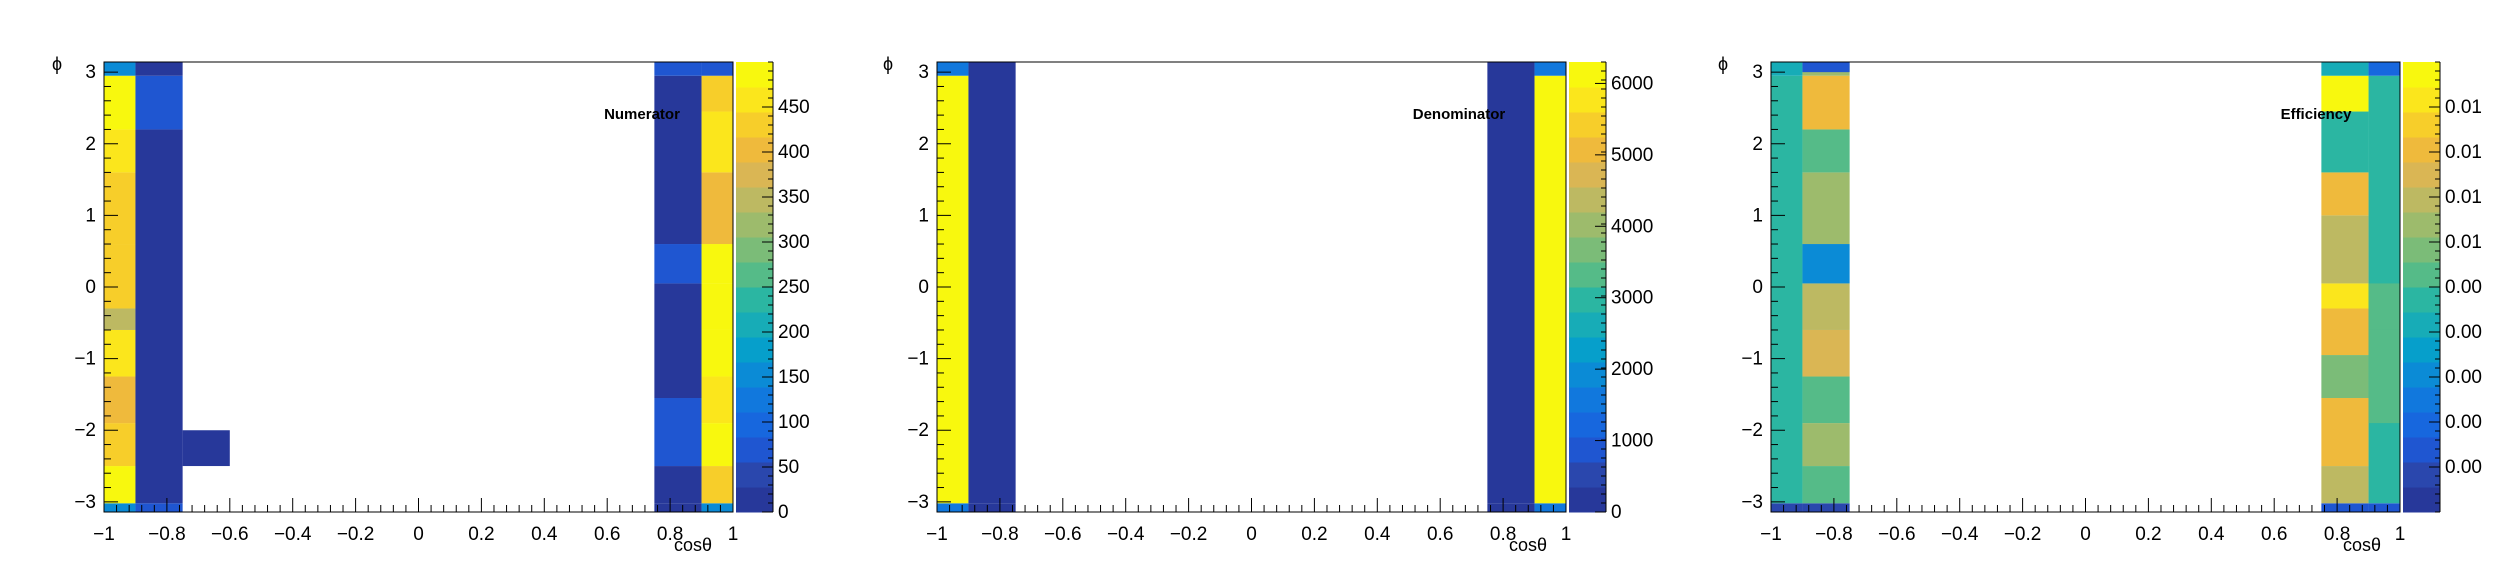 Image resolution: width=2496 pixels, height=572 pixels. I want to click on denominator-x-axis: −1 −0.8 −0.6 −0.4 −0.2 0 0.2 0.4 0.6 0.8 1, so click(1248, 521).